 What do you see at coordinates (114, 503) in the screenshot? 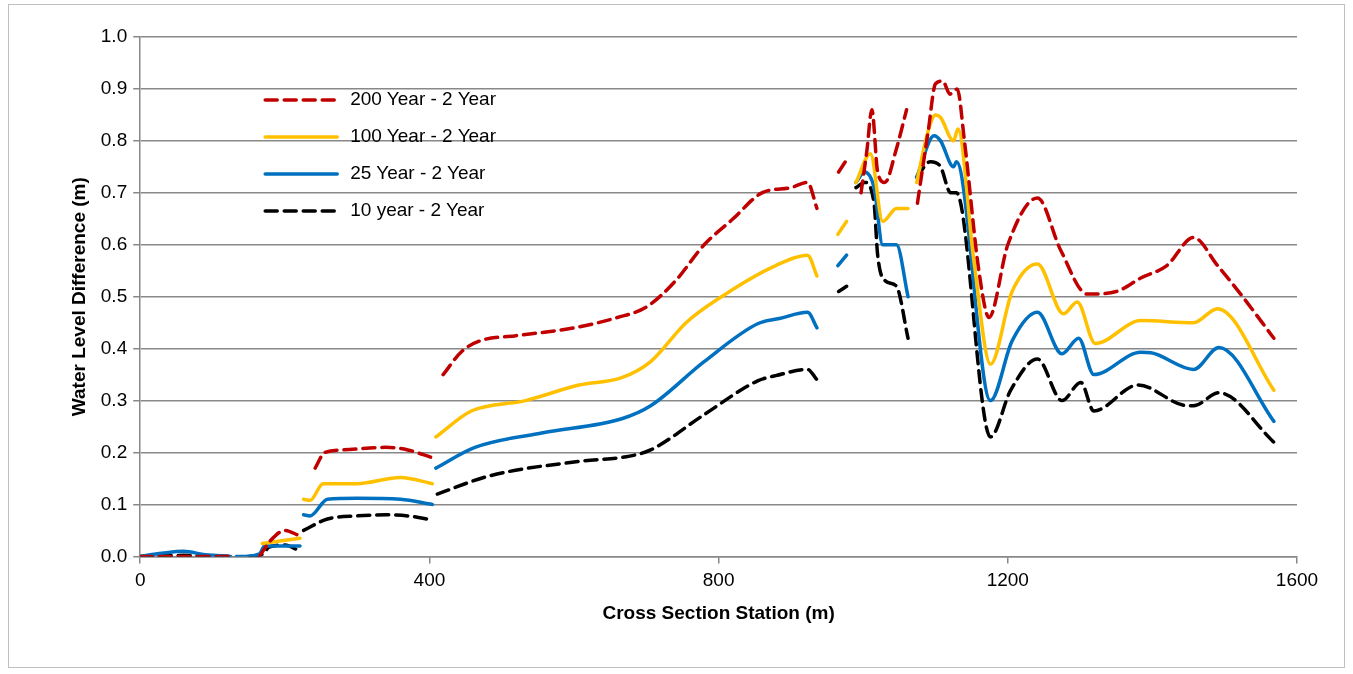
I see `y-tick-label: 0.1` at bounding box center [114, 503].